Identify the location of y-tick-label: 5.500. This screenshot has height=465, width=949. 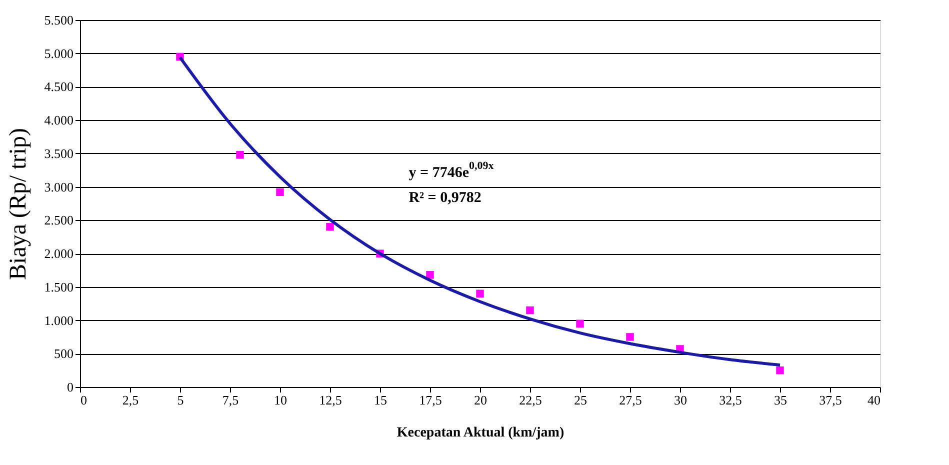
(59, 20).